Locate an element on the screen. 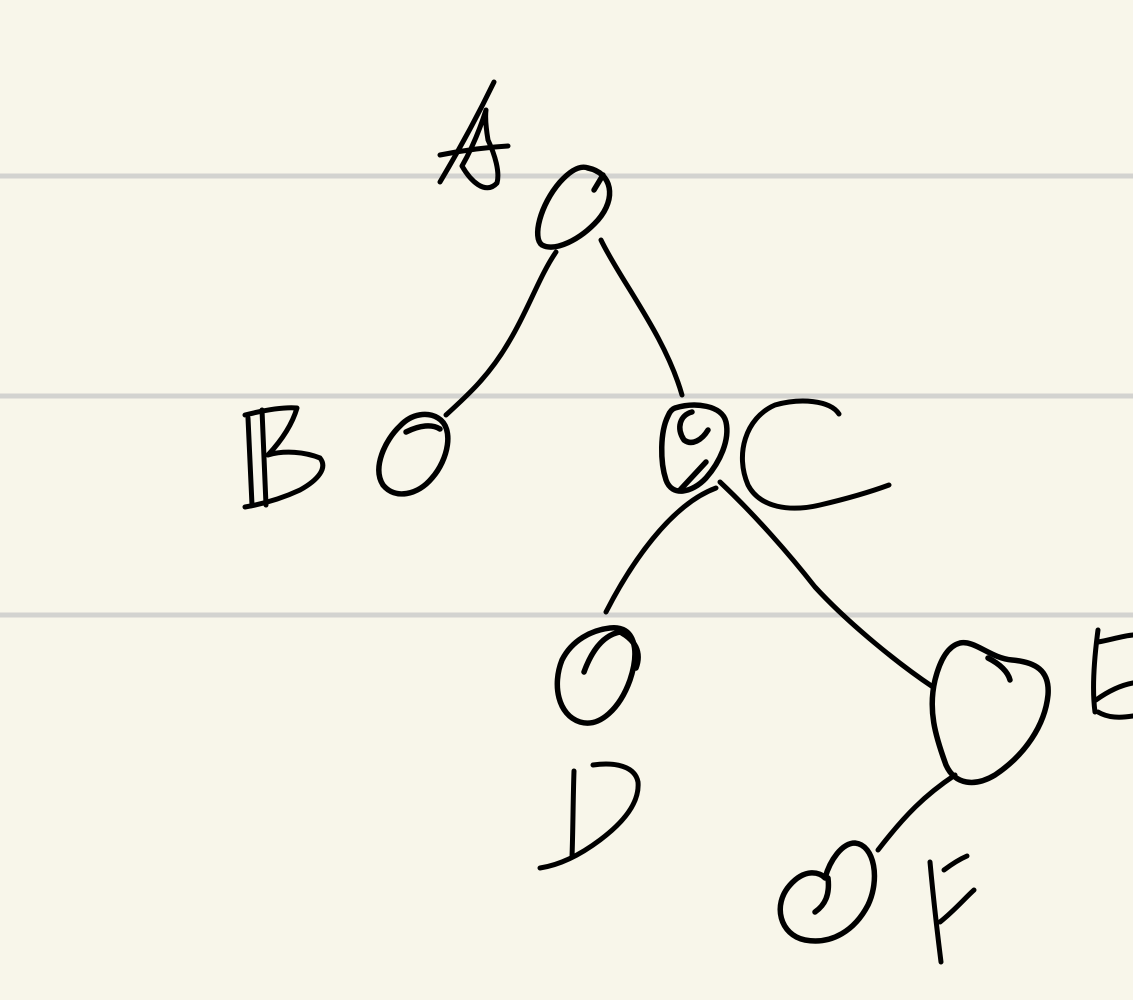 This screenshot has height=1000, width=1133. node-e-circle is located at coordinates (990, 713).